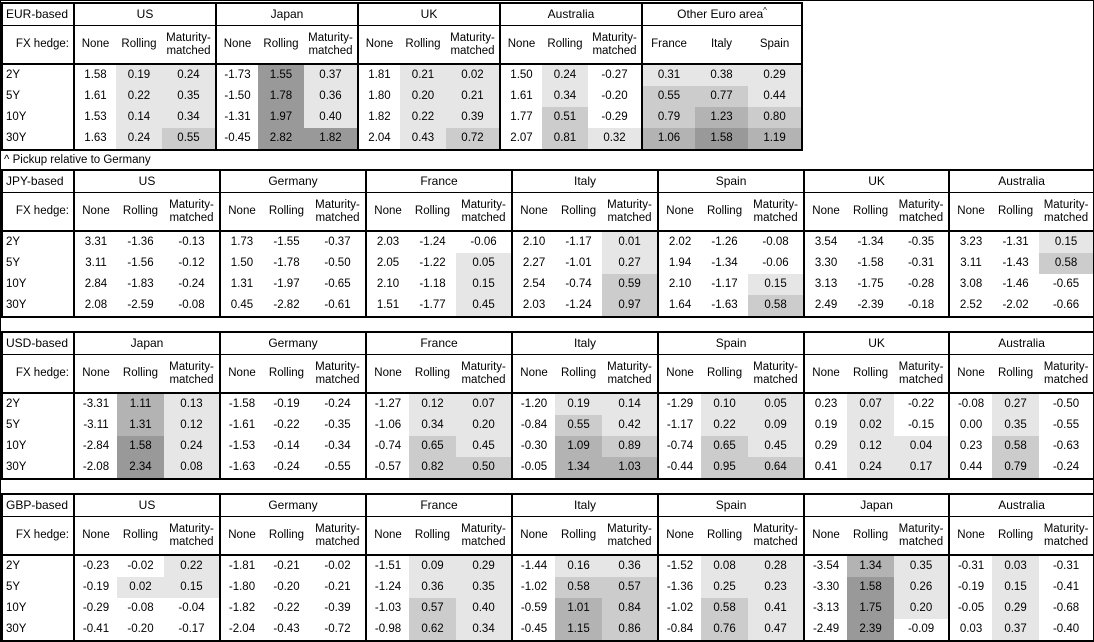  What do you see at coordinates (775, 139) in the screenshot?
I see `value-cell: 1.19` at bounding box center [775, 139].